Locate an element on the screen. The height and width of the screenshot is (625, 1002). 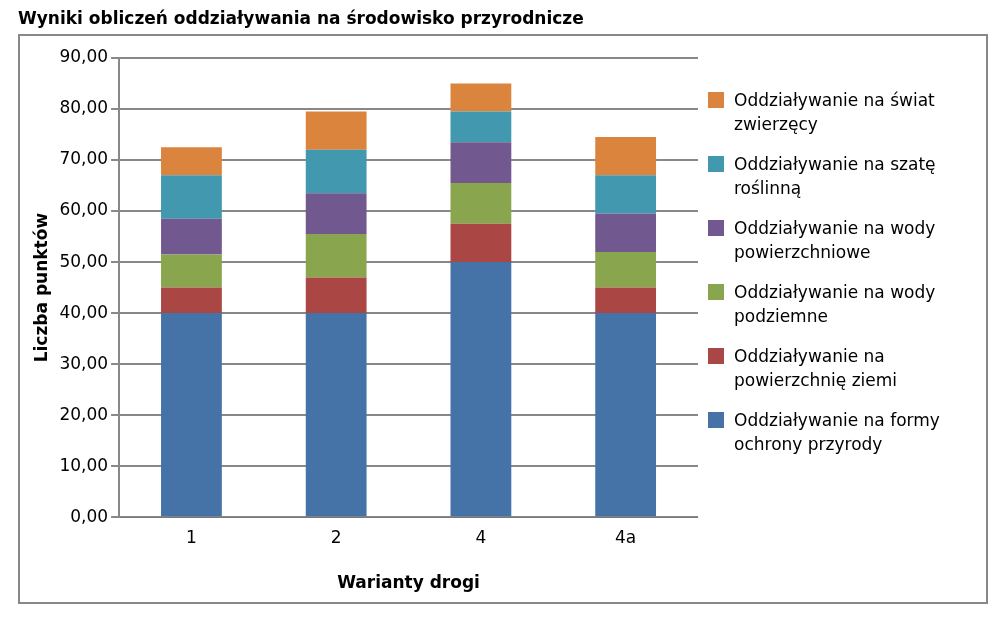
y-tick-label: 90,00 is located at coordinates (84, 56).